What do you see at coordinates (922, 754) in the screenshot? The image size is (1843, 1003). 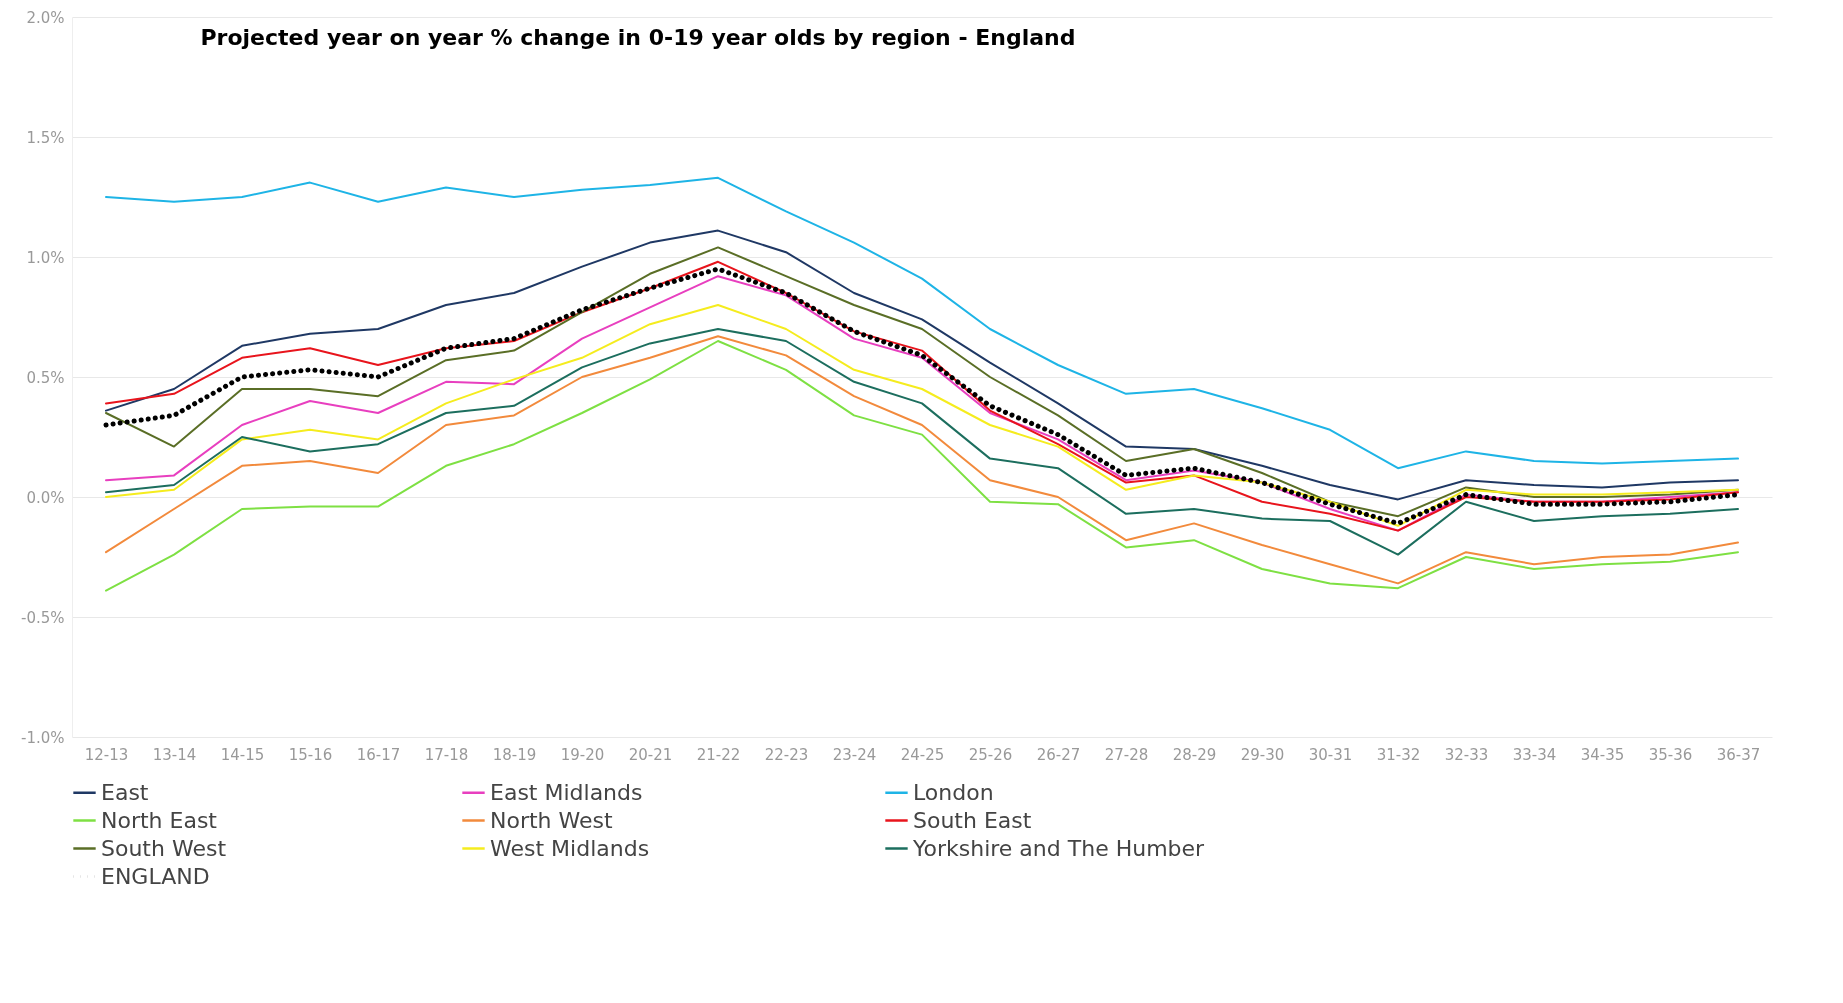 I see `x-tick-label: 24-25` at bounding box center [922, 754].